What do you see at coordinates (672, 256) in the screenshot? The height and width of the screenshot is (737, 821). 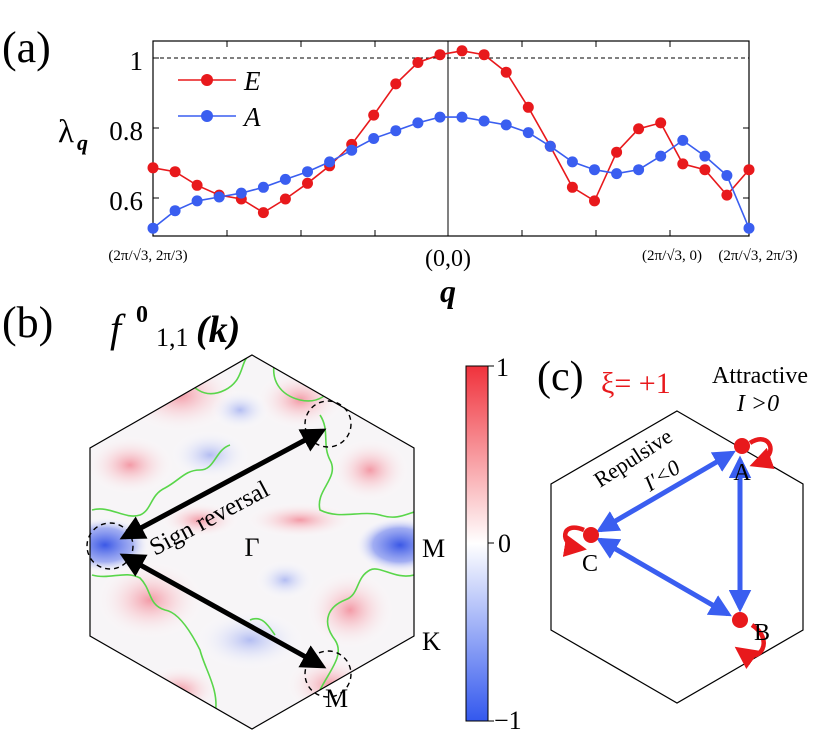 I see `xtick-right-a: (2π/√3, 0)` at bounding box center [672, 256].